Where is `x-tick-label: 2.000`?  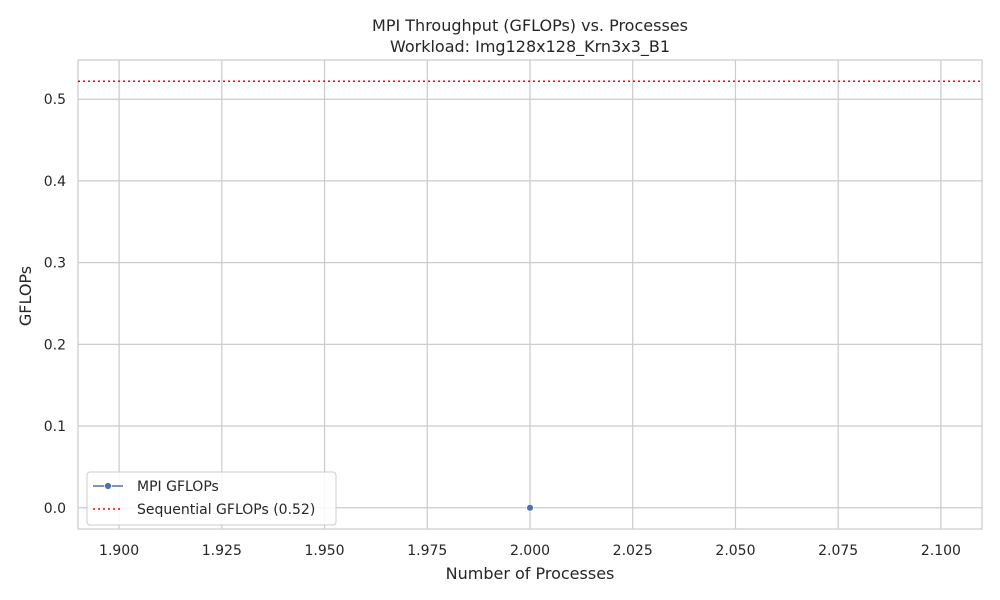 x-tick-label: 2.000 is located at coordinates (530, 551).